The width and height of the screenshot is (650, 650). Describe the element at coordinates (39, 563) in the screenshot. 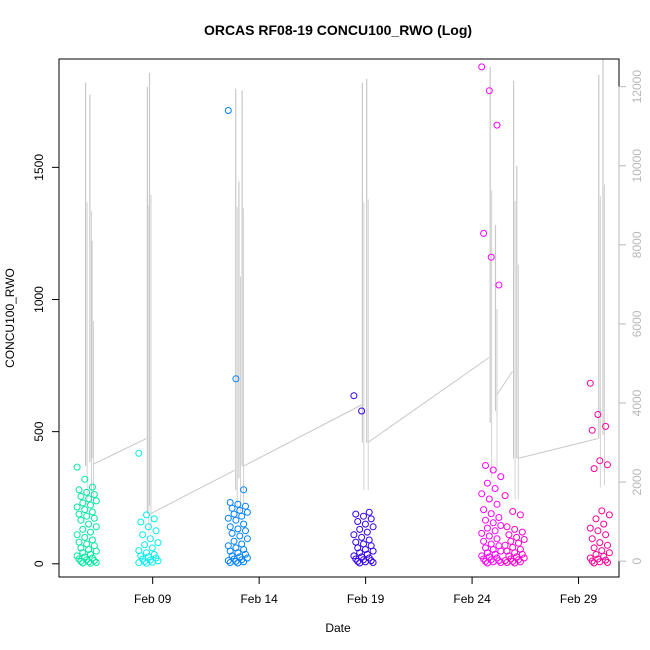

I see `y-tick-label: 0` at that location.